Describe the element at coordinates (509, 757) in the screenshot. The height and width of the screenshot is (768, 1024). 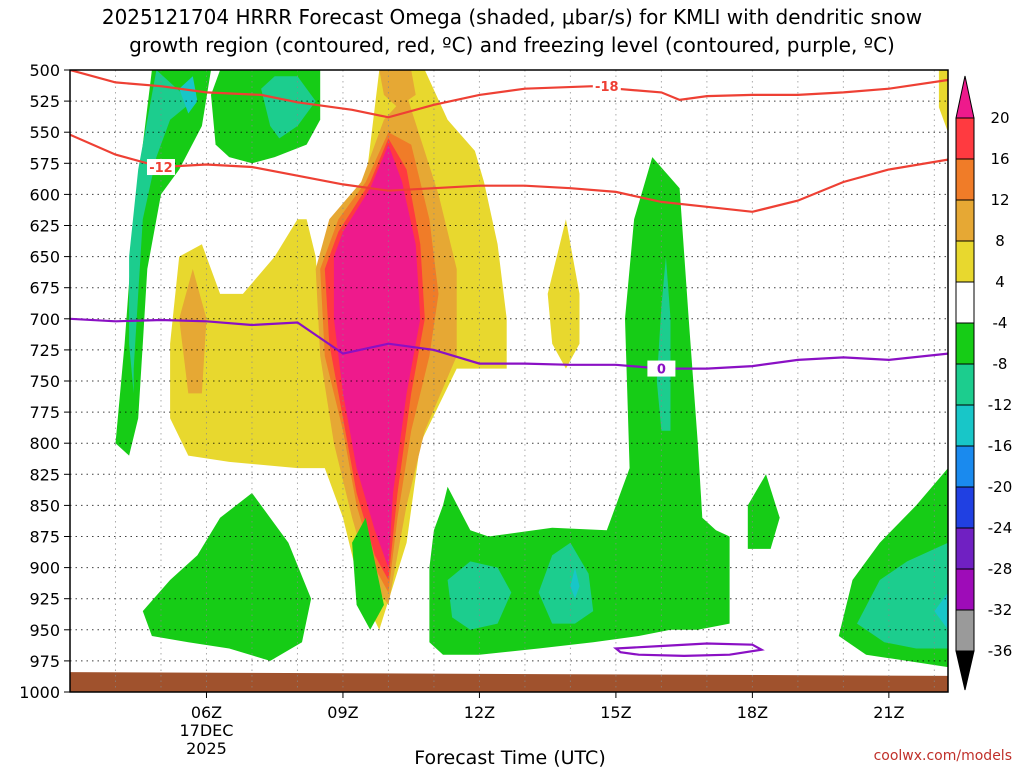
I see `x-axis-title: Forecast Time (UTC)` at that location.